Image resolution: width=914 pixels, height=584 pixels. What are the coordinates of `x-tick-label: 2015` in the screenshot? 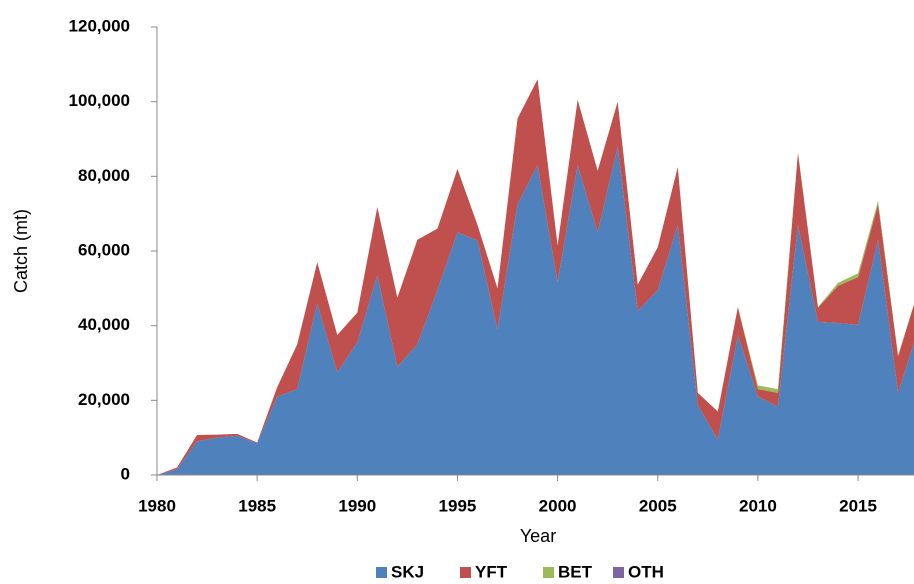 It's located at (858, 505).